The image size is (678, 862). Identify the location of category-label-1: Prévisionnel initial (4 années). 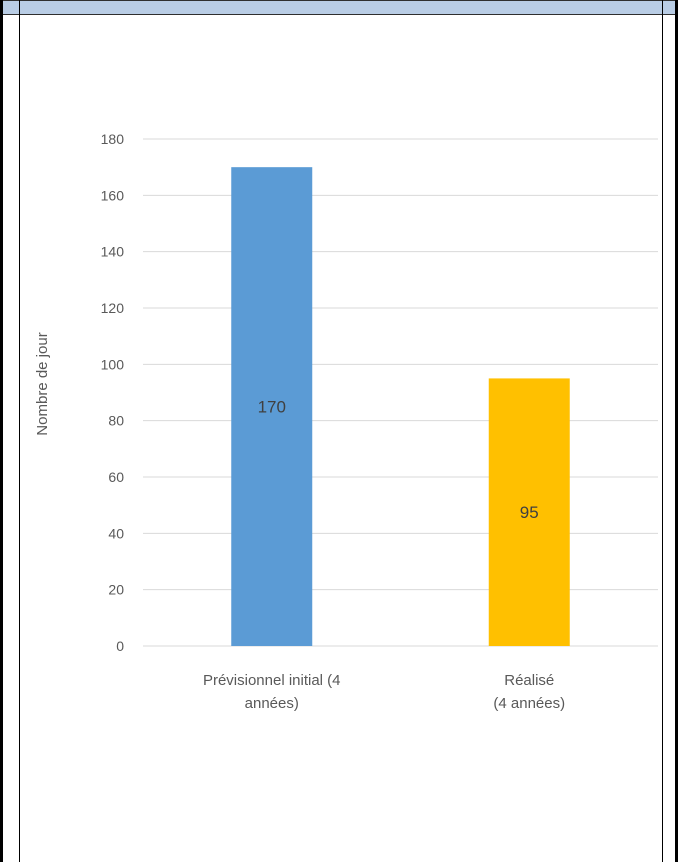
(272, 692).